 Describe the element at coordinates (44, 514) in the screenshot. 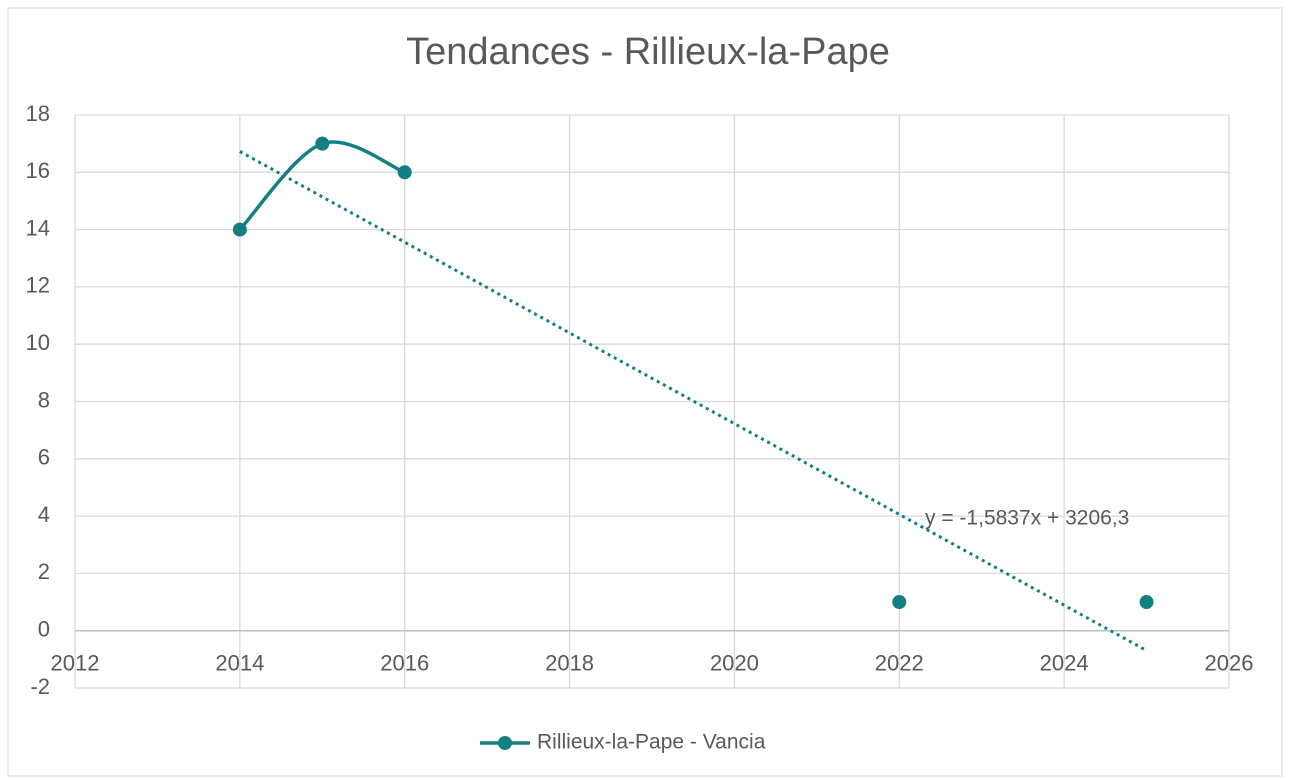

I see `y-tick-label: 4` at that location.